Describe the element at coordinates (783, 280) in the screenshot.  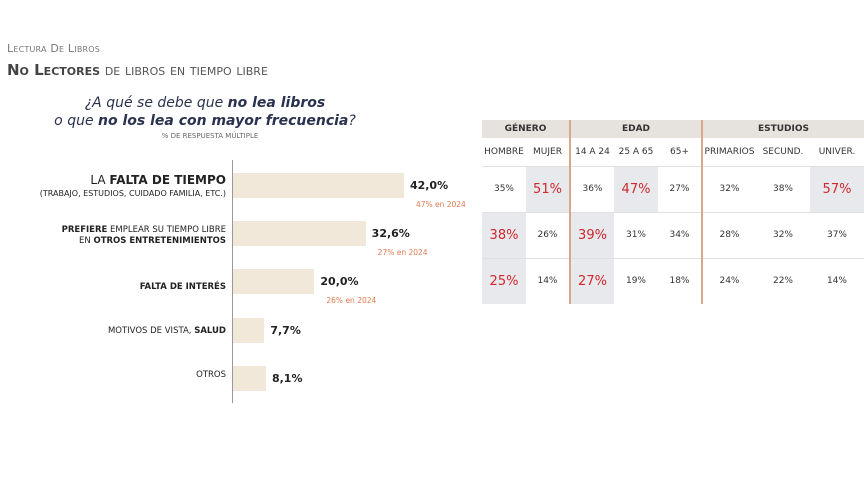
I see `table-cell: 22%` at that location.